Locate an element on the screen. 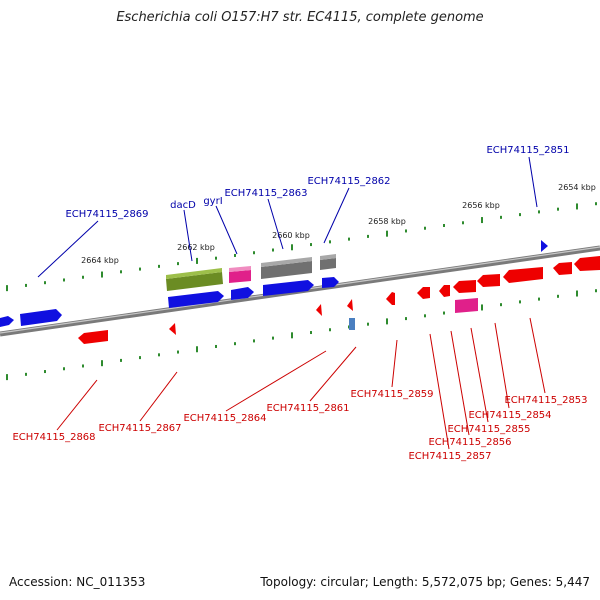  gene-gyrI is located at coordinates (240, 276).